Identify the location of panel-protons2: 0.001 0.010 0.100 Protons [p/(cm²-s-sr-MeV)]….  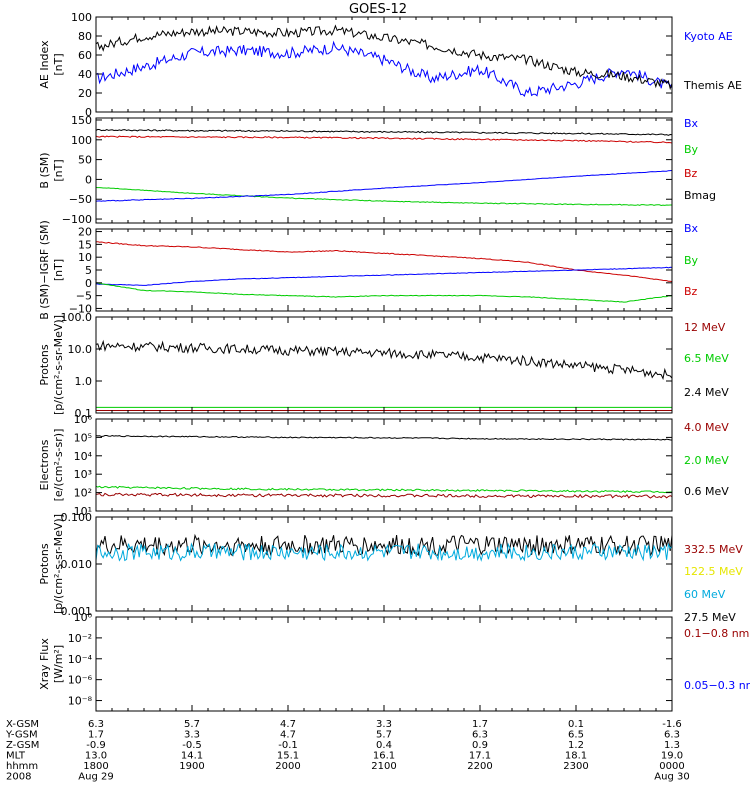
(390, 567).